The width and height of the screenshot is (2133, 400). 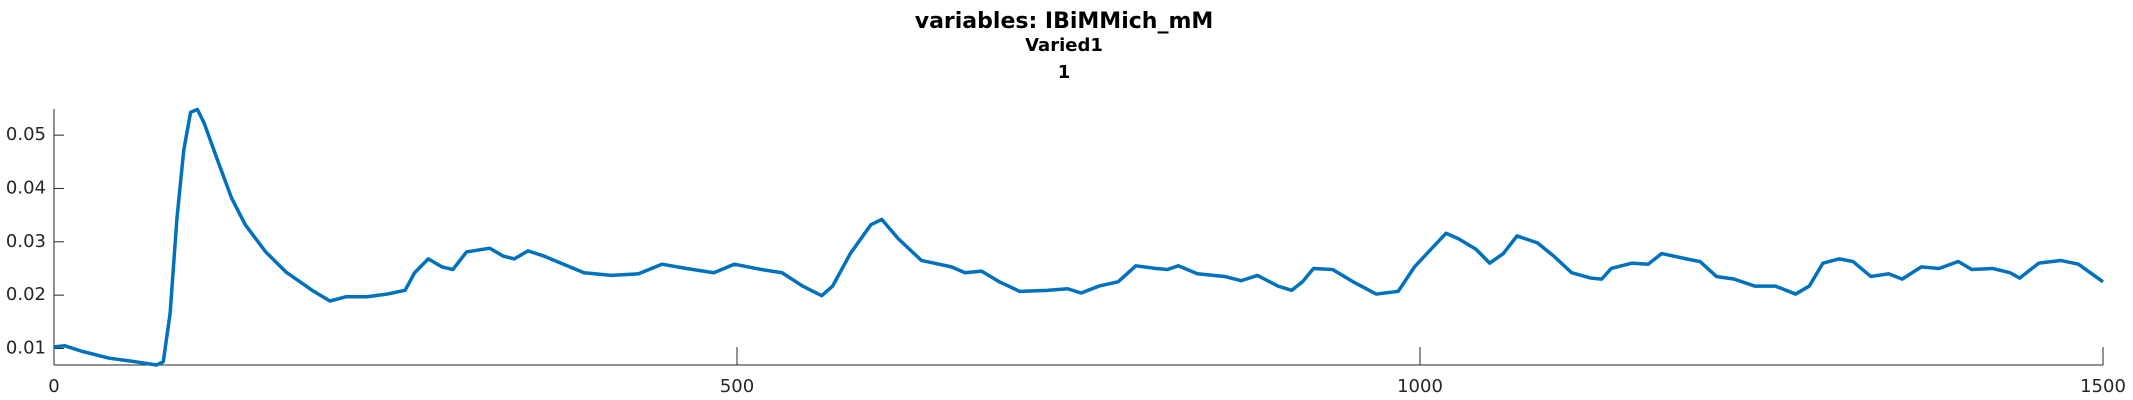 What do you see at coordinates (1420, 386) in the screenshot?
I see `x-tick-label: 1000` at bounding box center [1420, 386].